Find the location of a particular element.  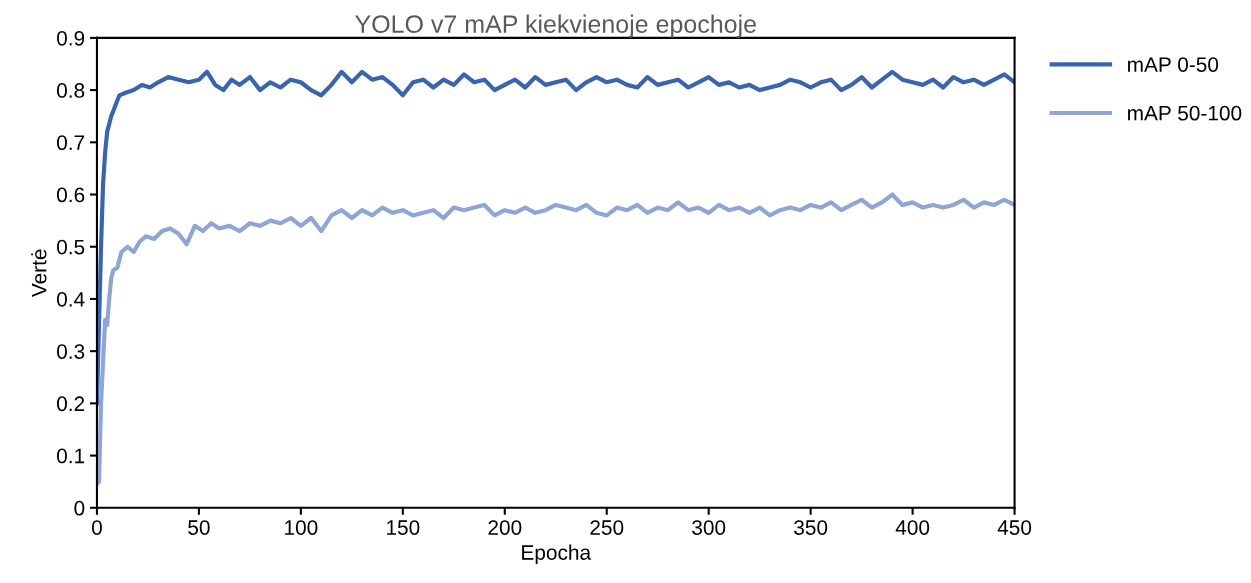

y-axis-title: Vertė is located at coordinates (39, 273).